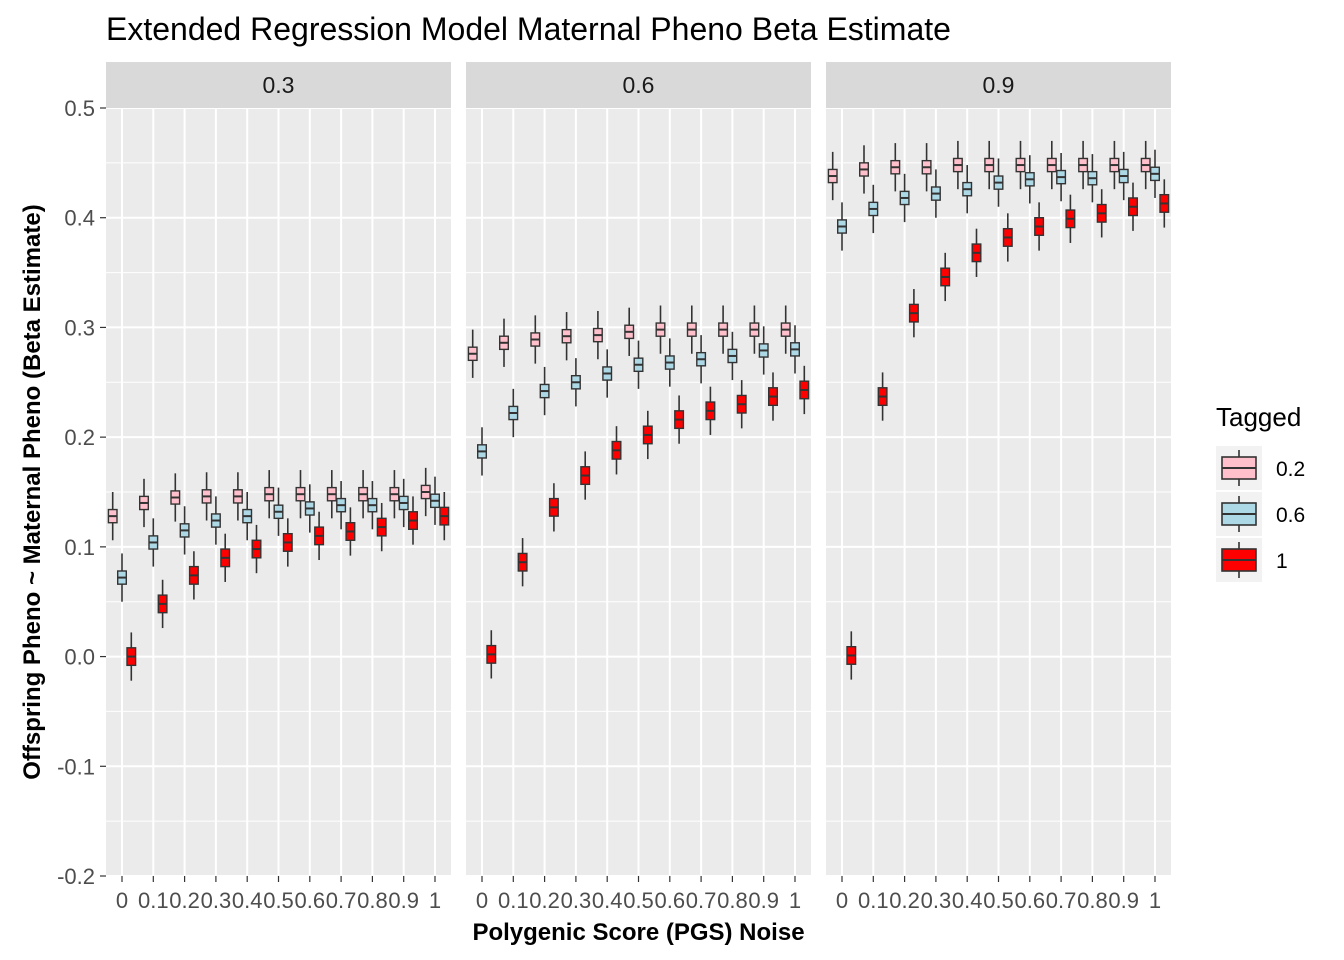 The width and height of the screenshot is (1344, 960). Describe the element at coordinates (1145, 165) in the screenshot. I see `box-0.9-tagged-0.2-noise-1` at that location.